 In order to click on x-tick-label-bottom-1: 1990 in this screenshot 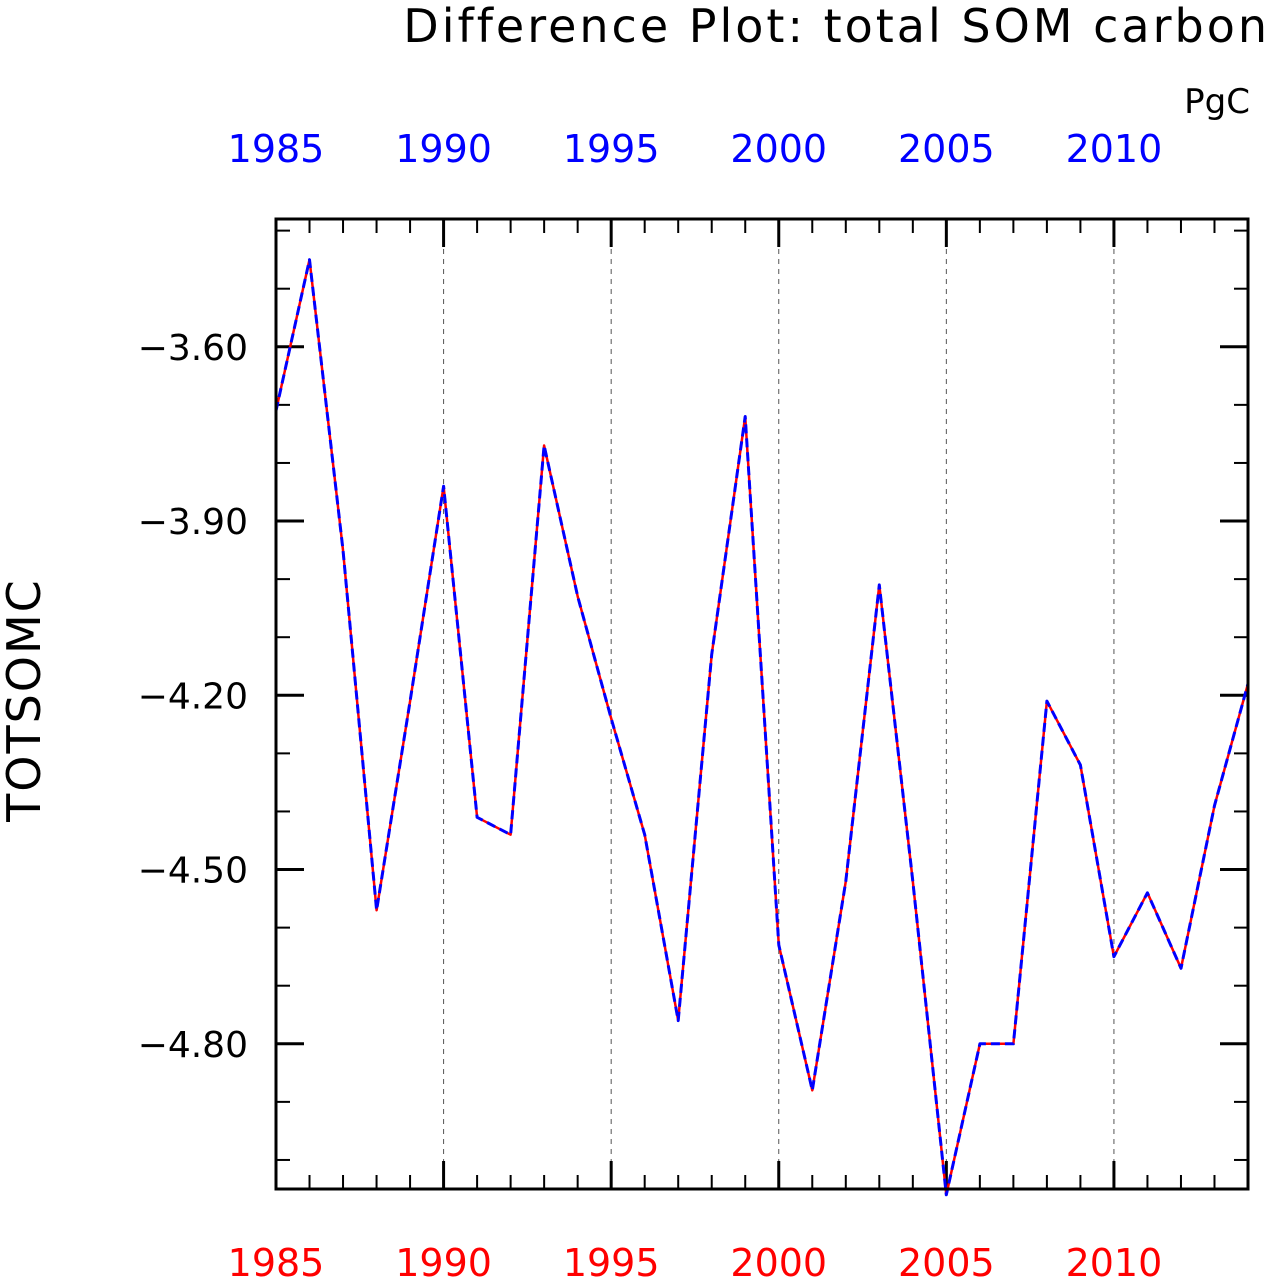, I will do `click(443, 1260)`.